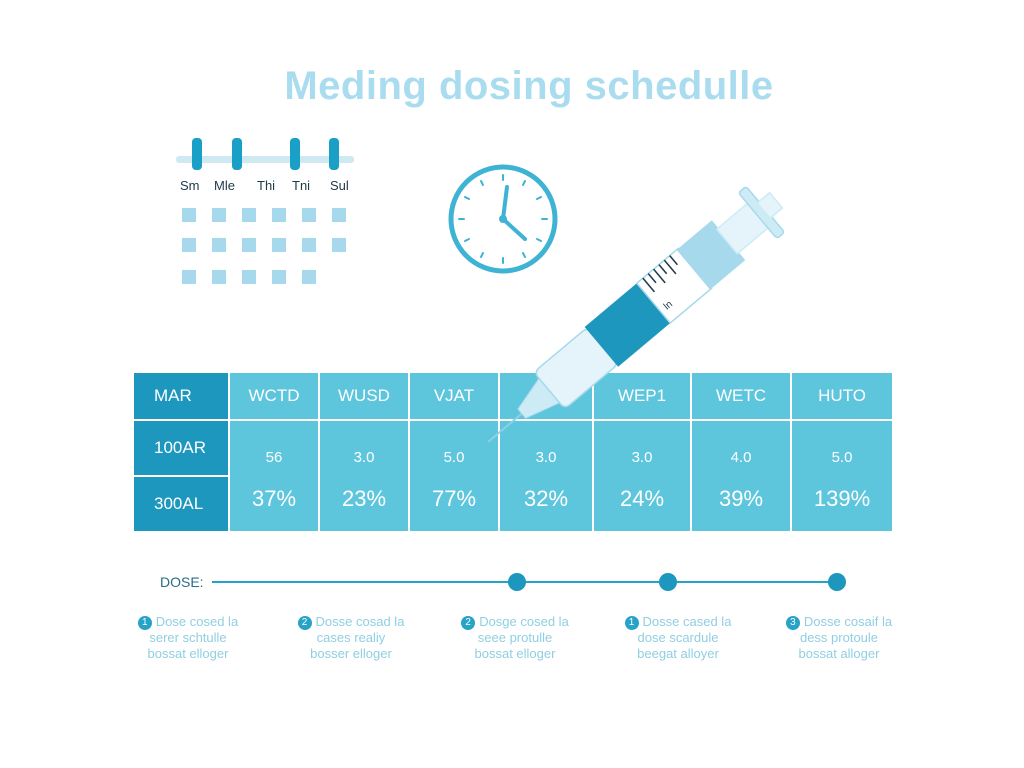  I want to click on table-cell: 24%, so click(642, 498).